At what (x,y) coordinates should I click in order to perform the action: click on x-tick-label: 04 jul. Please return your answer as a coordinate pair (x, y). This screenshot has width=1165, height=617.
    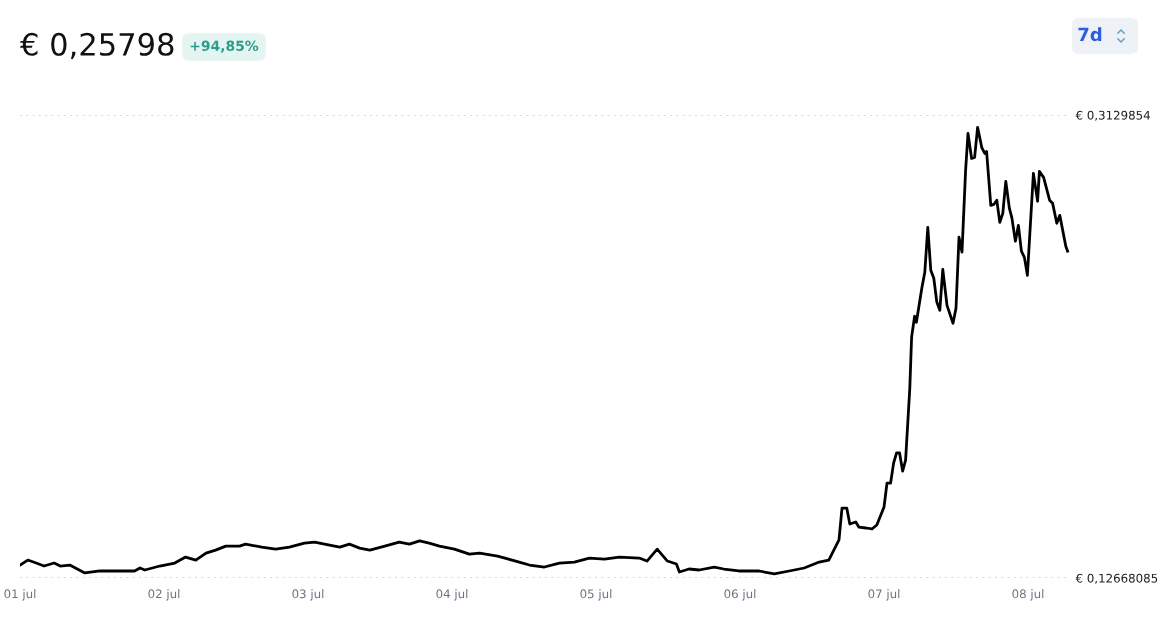
    Looking at the image, I should click on (452, 595).